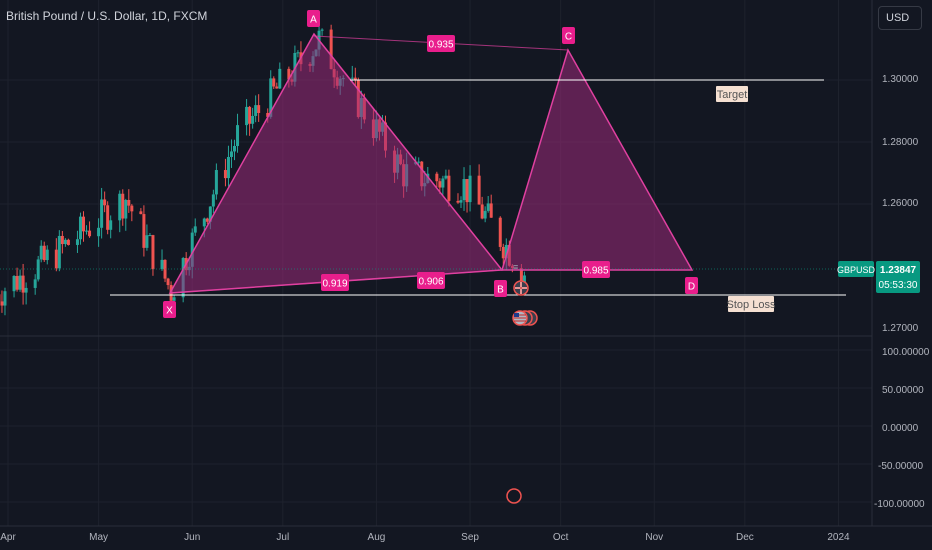  What do you see at coordinates (898, 285) in the screenshot?
I see `svg-text: 05:53:30` at bounding box center [898, 285].